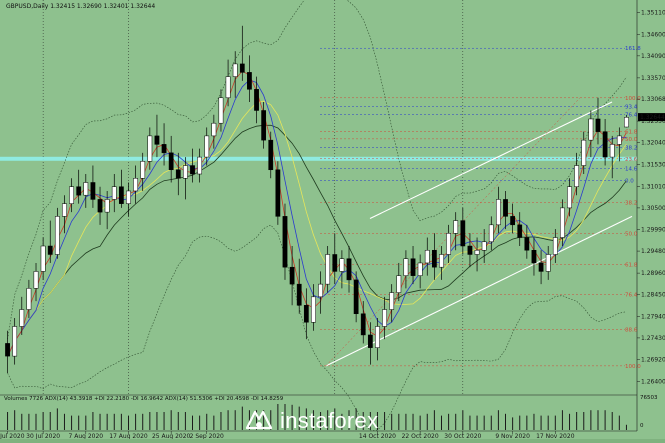 The height and width of the screenshot is (443, 665). What do you see at coordinates (653, 164) in the screenshot?
I see `y-tick-label: 1.31530` at bounding box center [653, 164].